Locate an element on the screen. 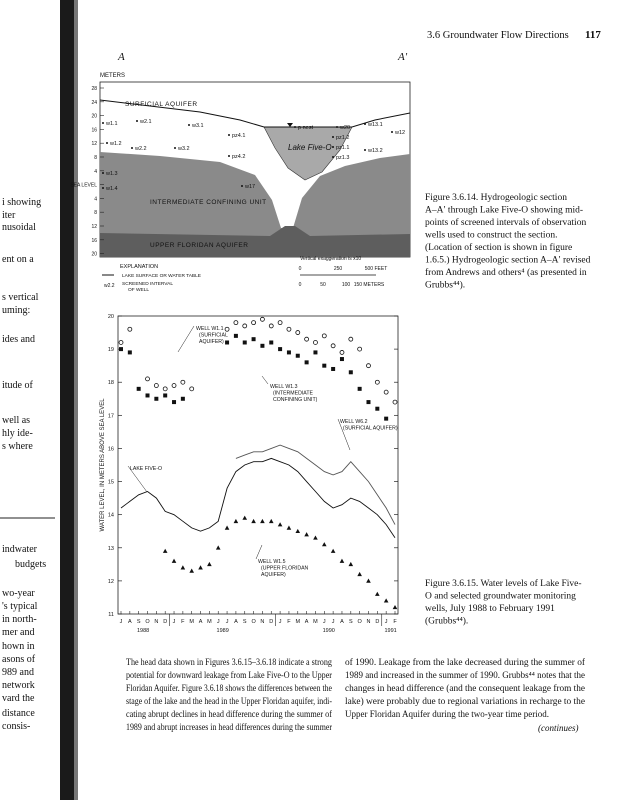  section-end-label: A is located at coordinates (121, 57).